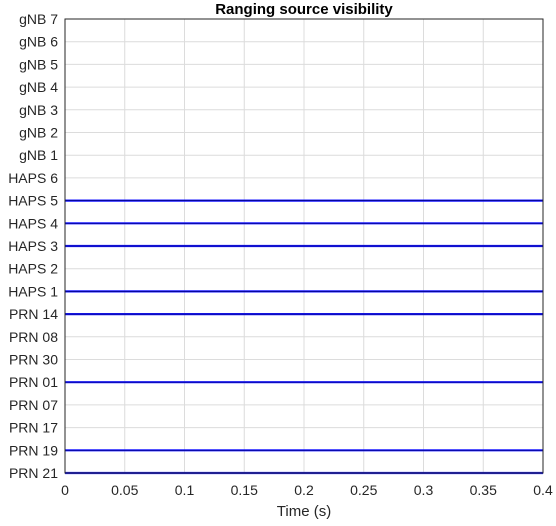 The image size is (556, 526). I want to click on x-axis-label: Time (s), so click(304, 511).